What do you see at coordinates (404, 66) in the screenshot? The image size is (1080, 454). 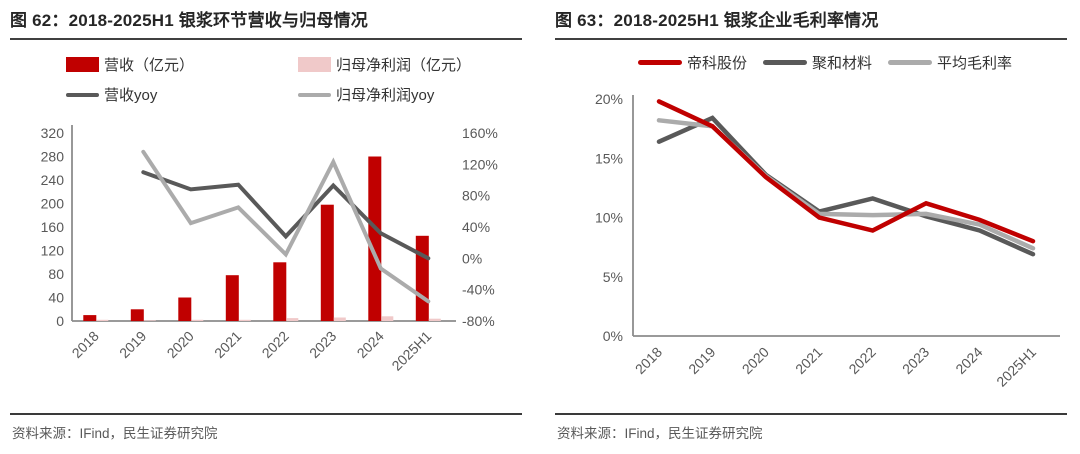 I see `legend-label-net-profit: 归母净利润（亿元）` at bounding box center [404, 66].